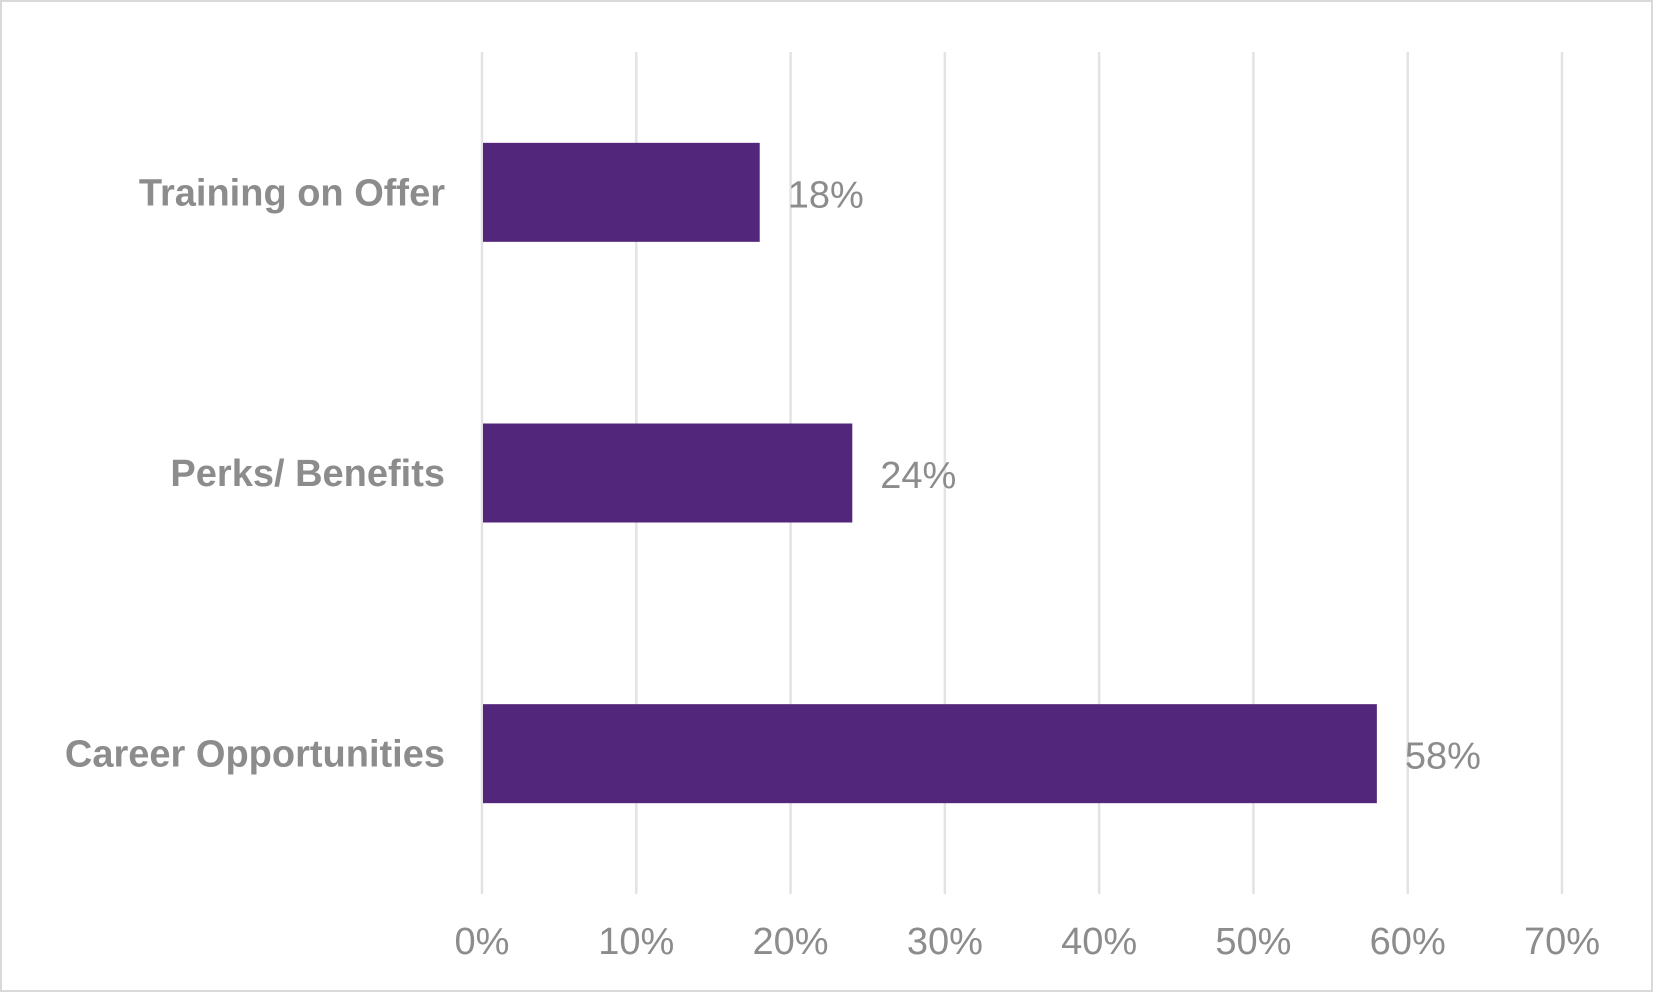 This screenshot has width=1653, height=994. Describe the element at coordinates (636, 942) in the screenshot. I see `x-tick-label: 10%` at that location.